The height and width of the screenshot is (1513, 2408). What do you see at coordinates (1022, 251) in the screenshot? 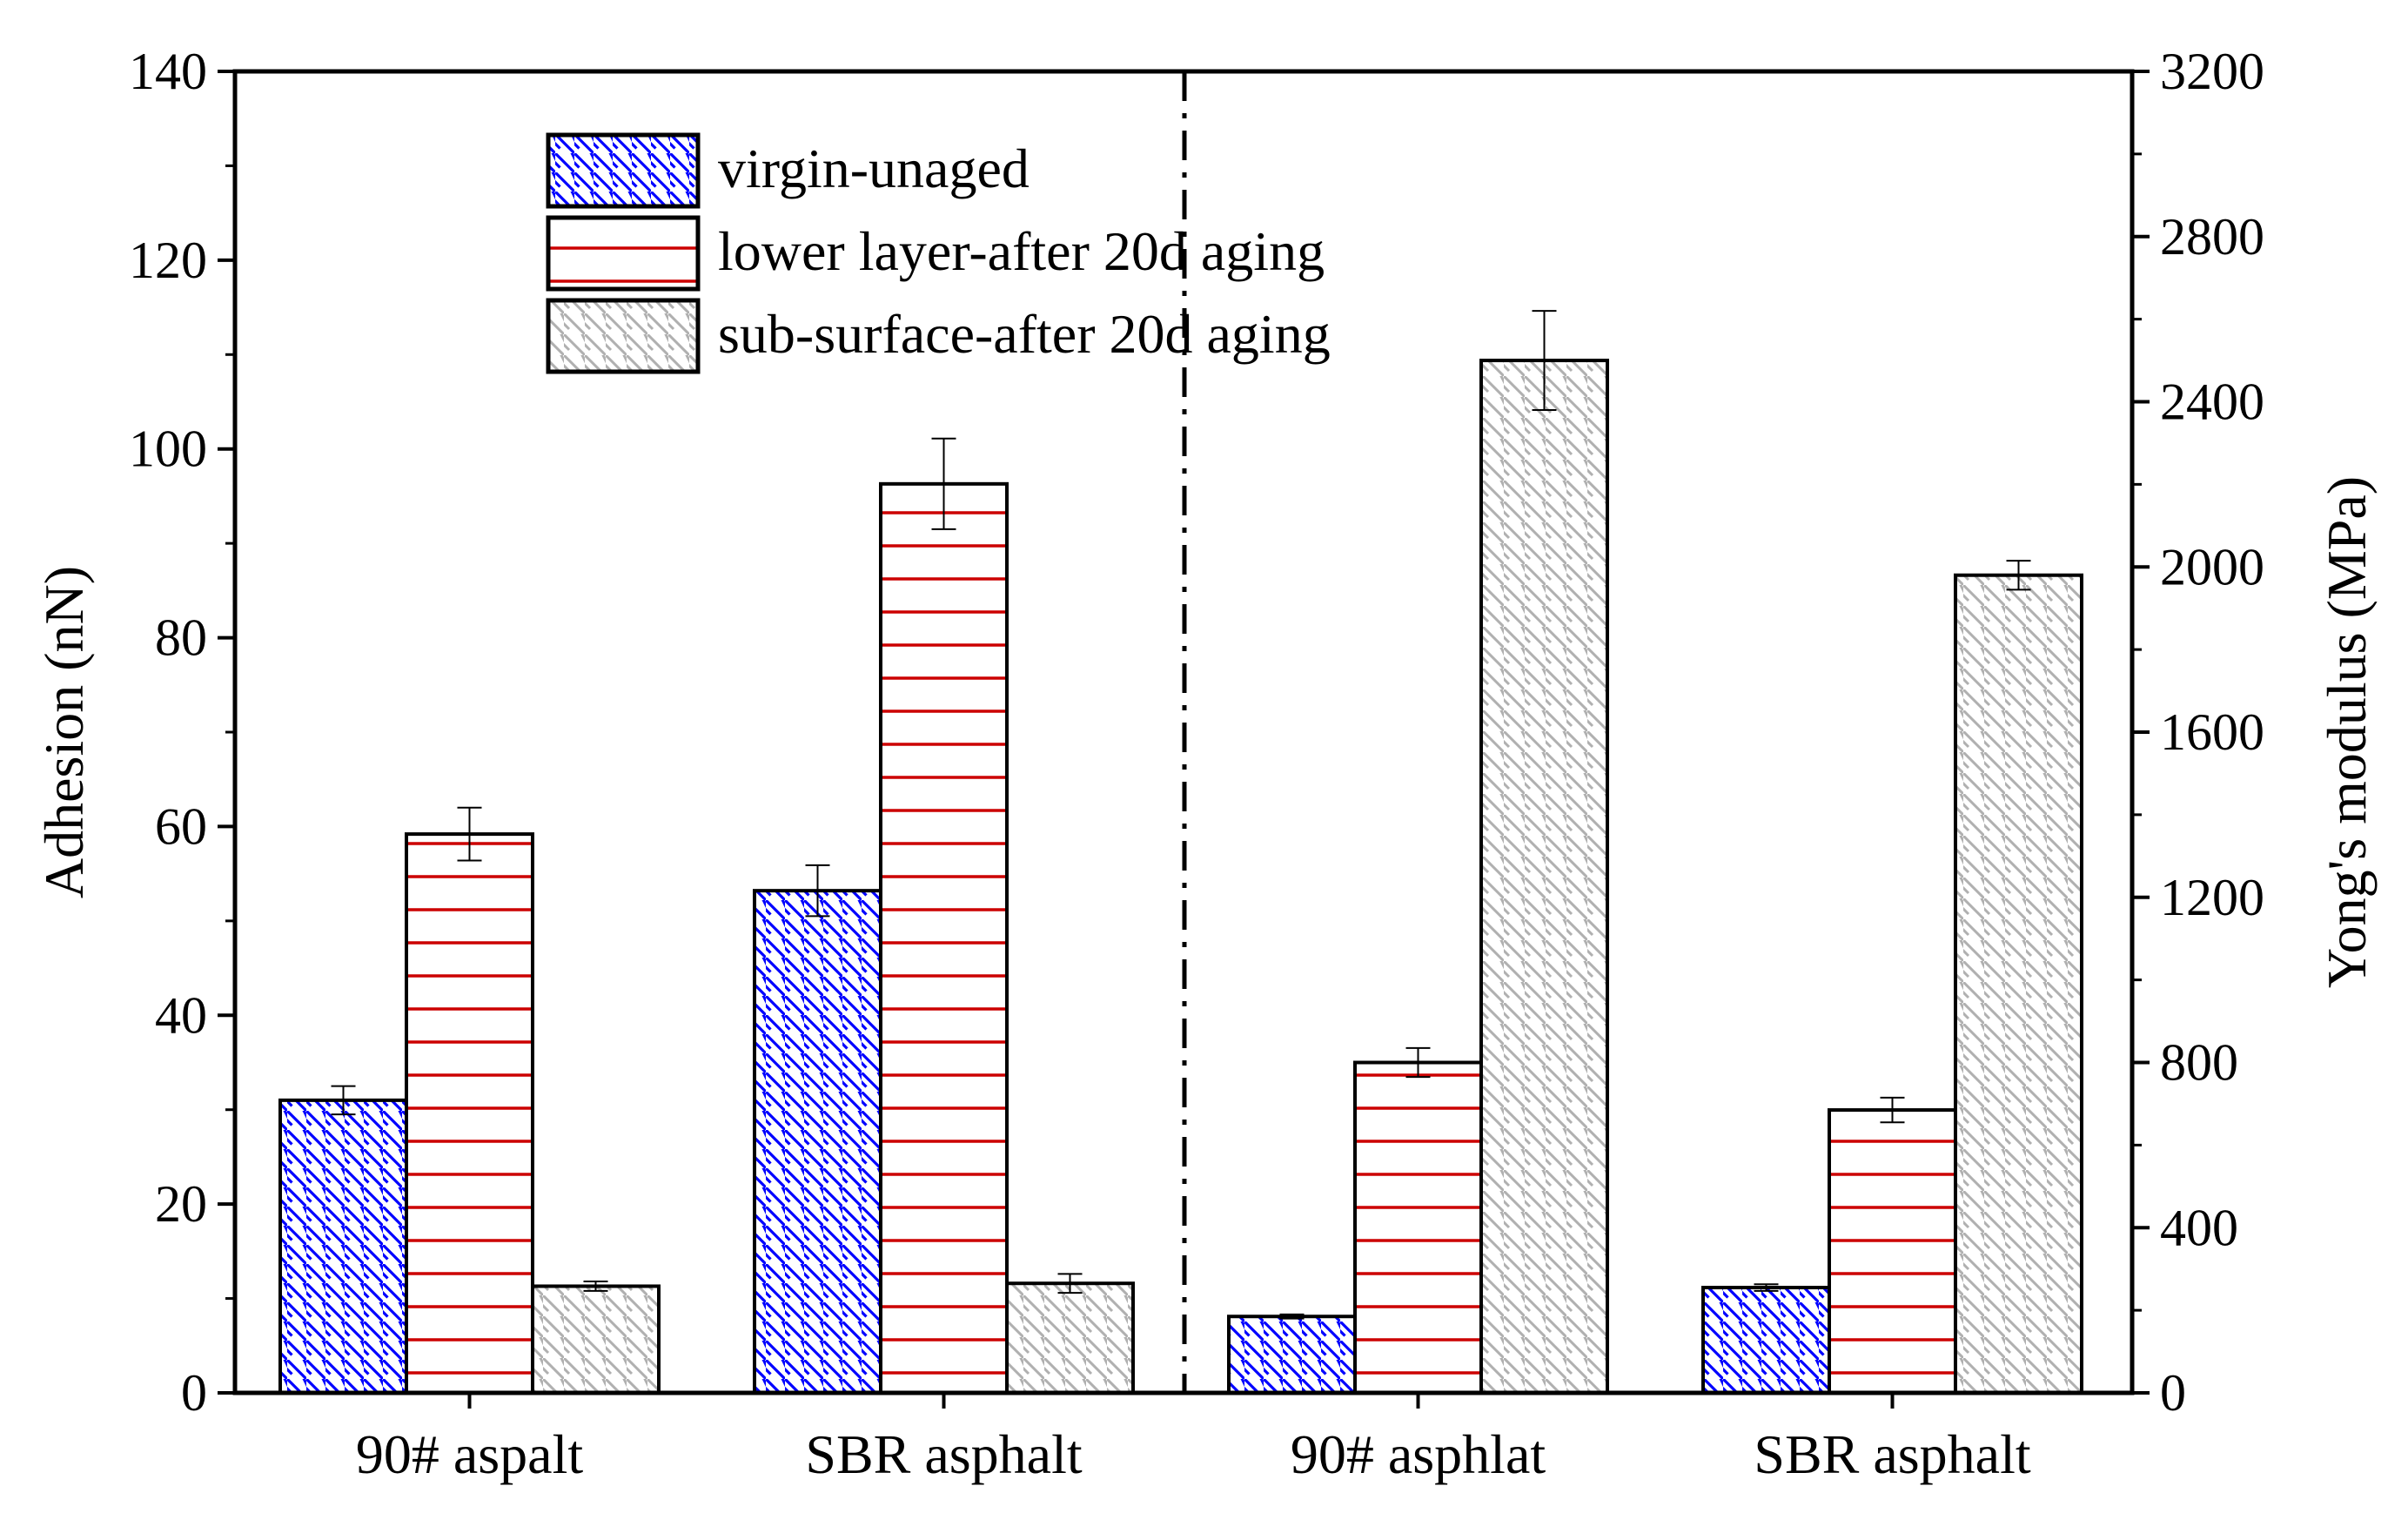
I see `legend-label: lower layer-after 20d aging` at bounding box center [1022, 251].